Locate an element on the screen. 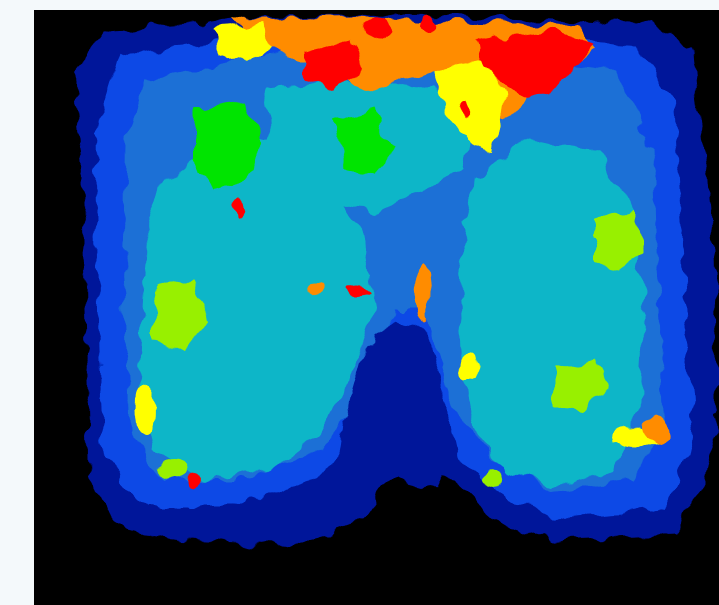 Image resolution: width=719 pixels, height=605 pixels. red-tick-left is located at coordinates (194, 480).